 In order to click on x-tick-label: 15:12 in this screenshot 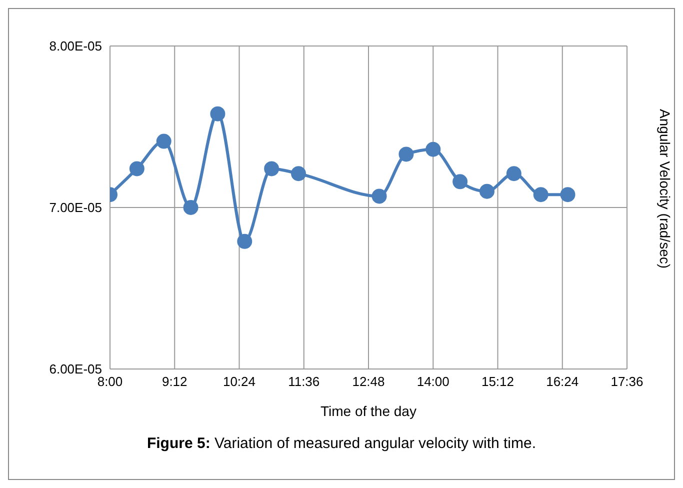, I will do `click(497, 382)`.